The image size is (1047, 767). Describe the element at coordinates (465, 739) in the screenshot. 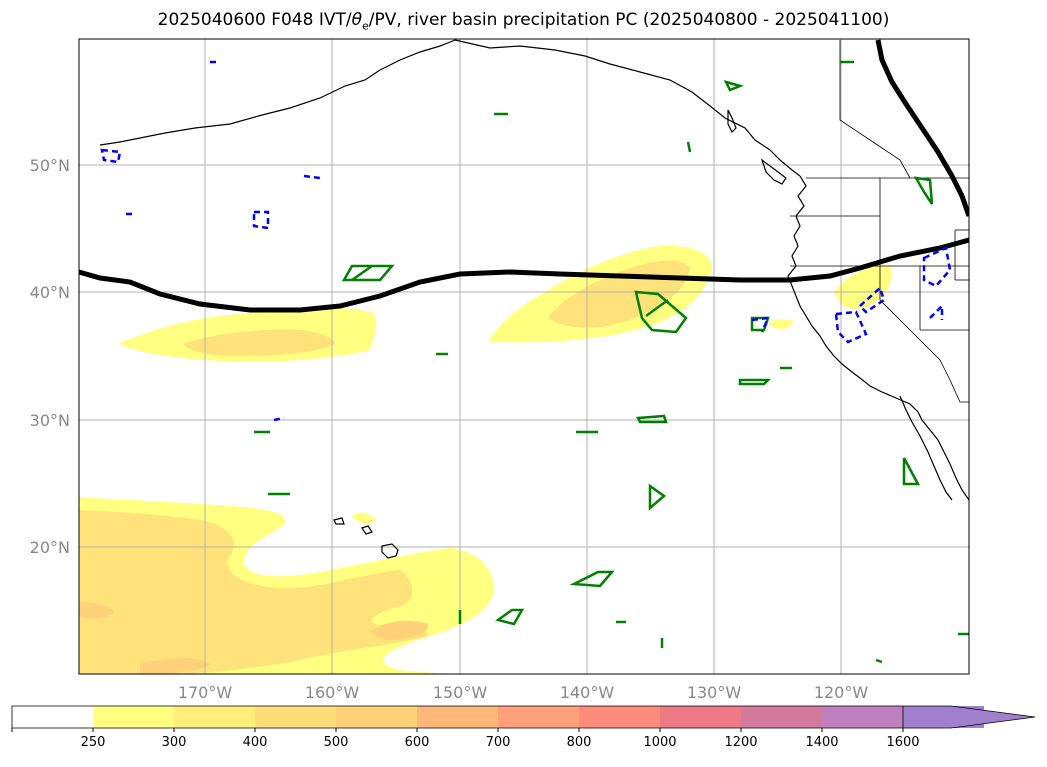

I see `colorbar-ticks: 250 300 400 500 600 700 800 1000 1200 1400 1600` at that location.